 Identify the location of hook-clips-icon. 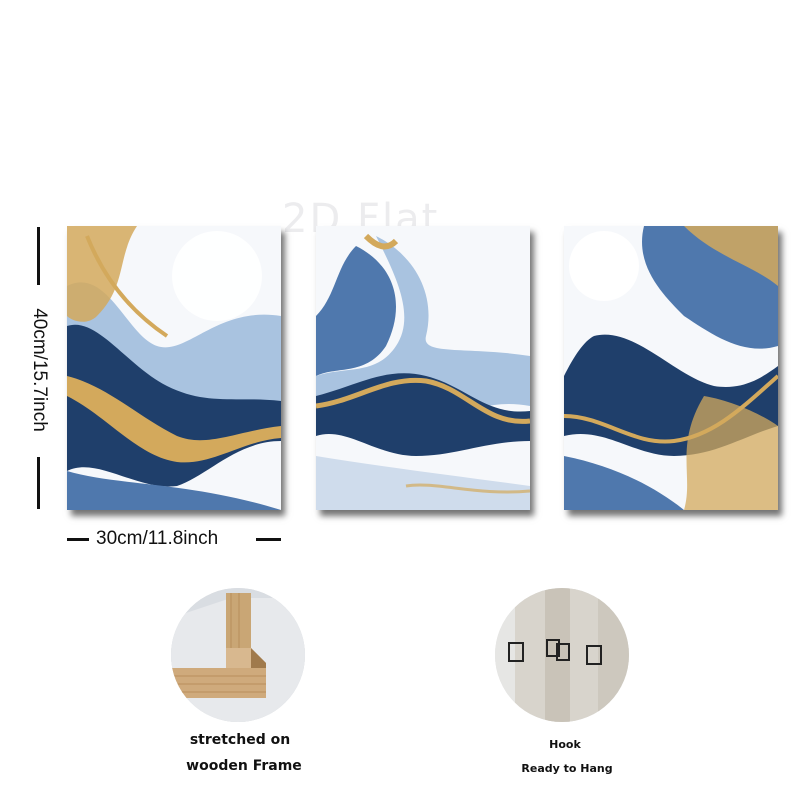
(562, 655).